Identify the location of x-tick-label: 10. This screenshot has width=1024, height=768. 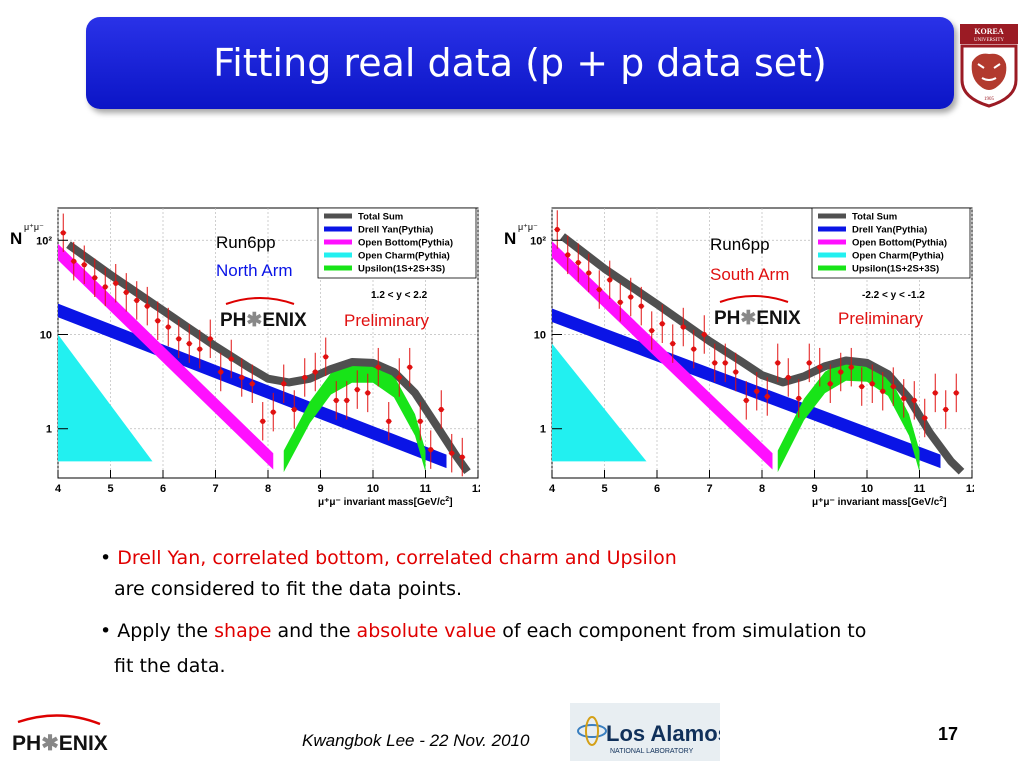
(373, 489).